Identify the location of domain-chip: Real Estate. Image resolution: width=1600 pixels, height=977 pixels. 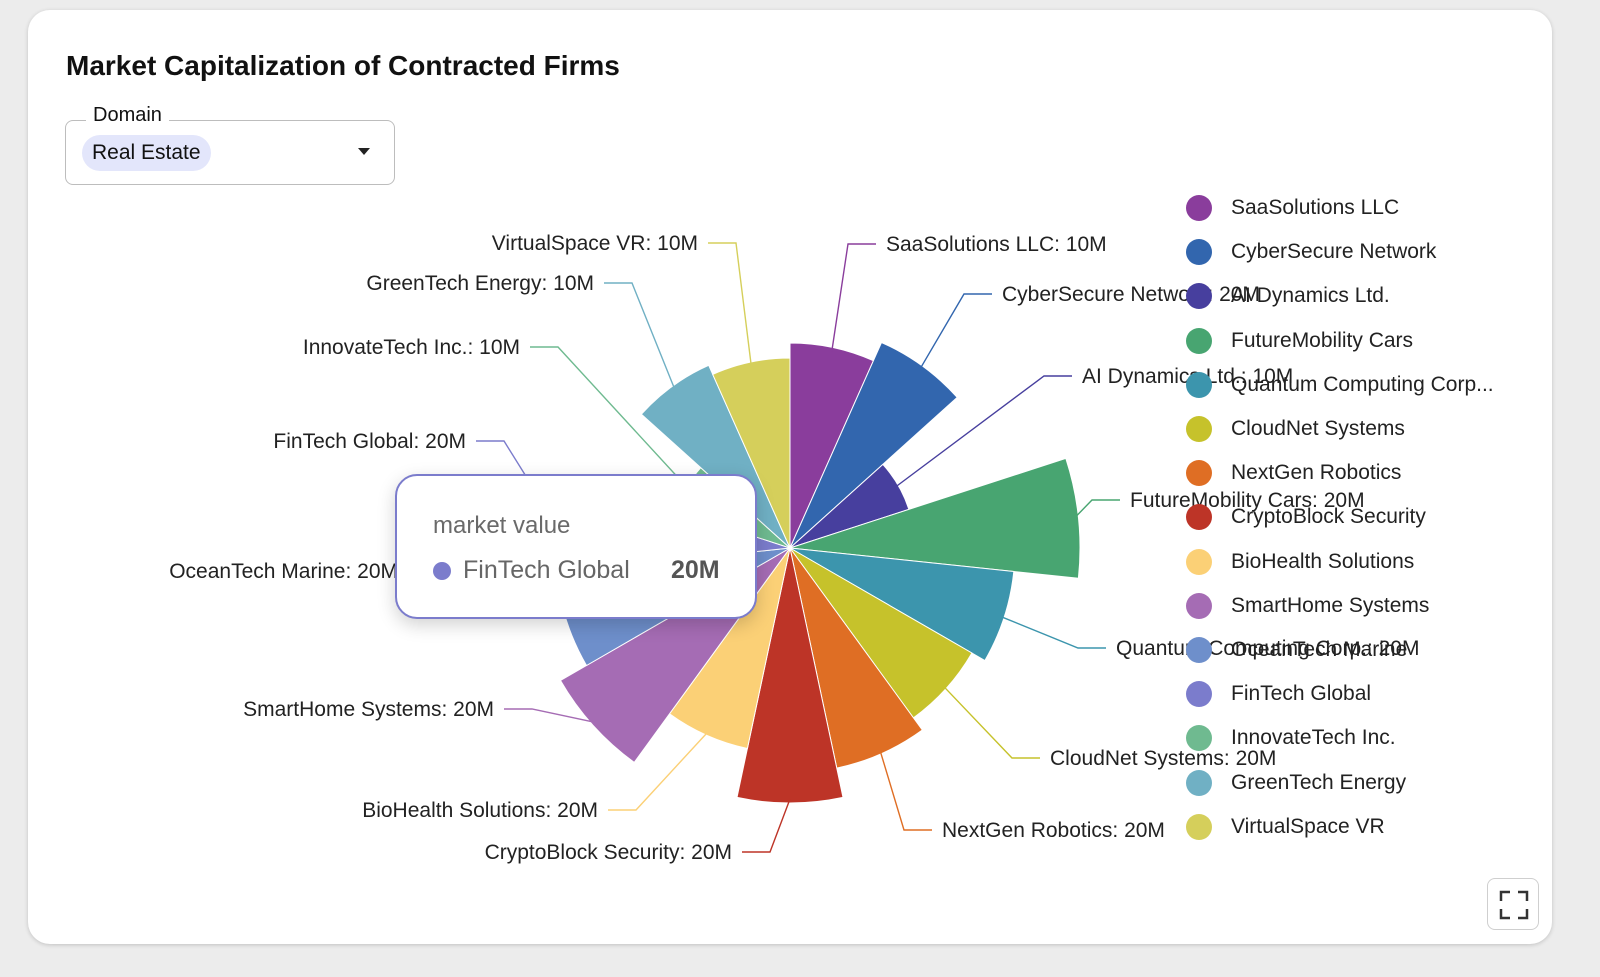
(146, 153).